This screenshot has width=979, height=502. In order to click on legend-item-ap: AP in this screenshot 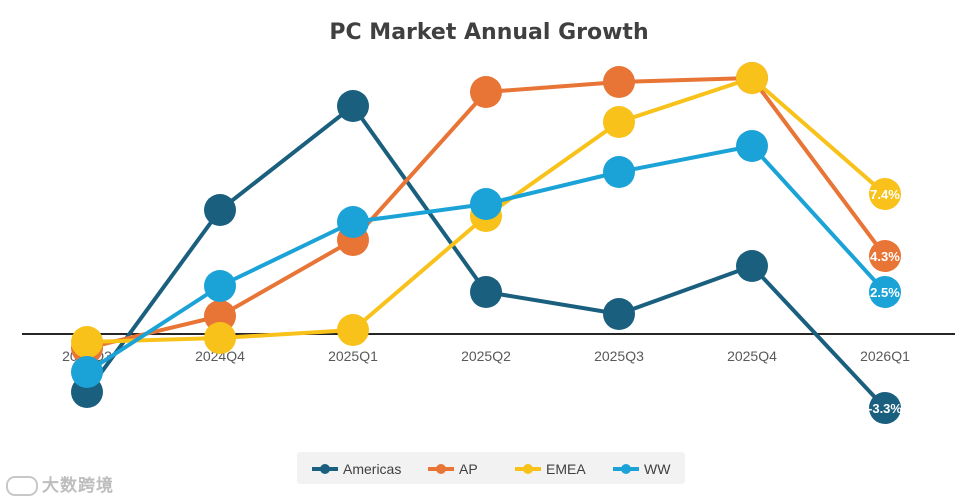, I will do `click(453, 469)`.